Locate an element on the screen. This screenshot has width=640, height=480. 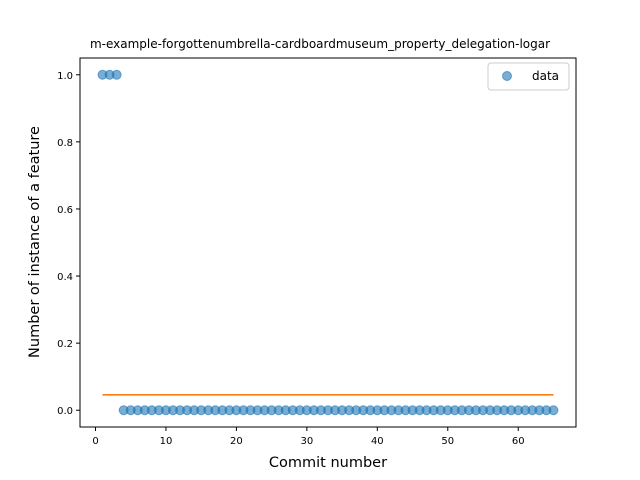
legend-marker-data is located at coordinates (507, 76).